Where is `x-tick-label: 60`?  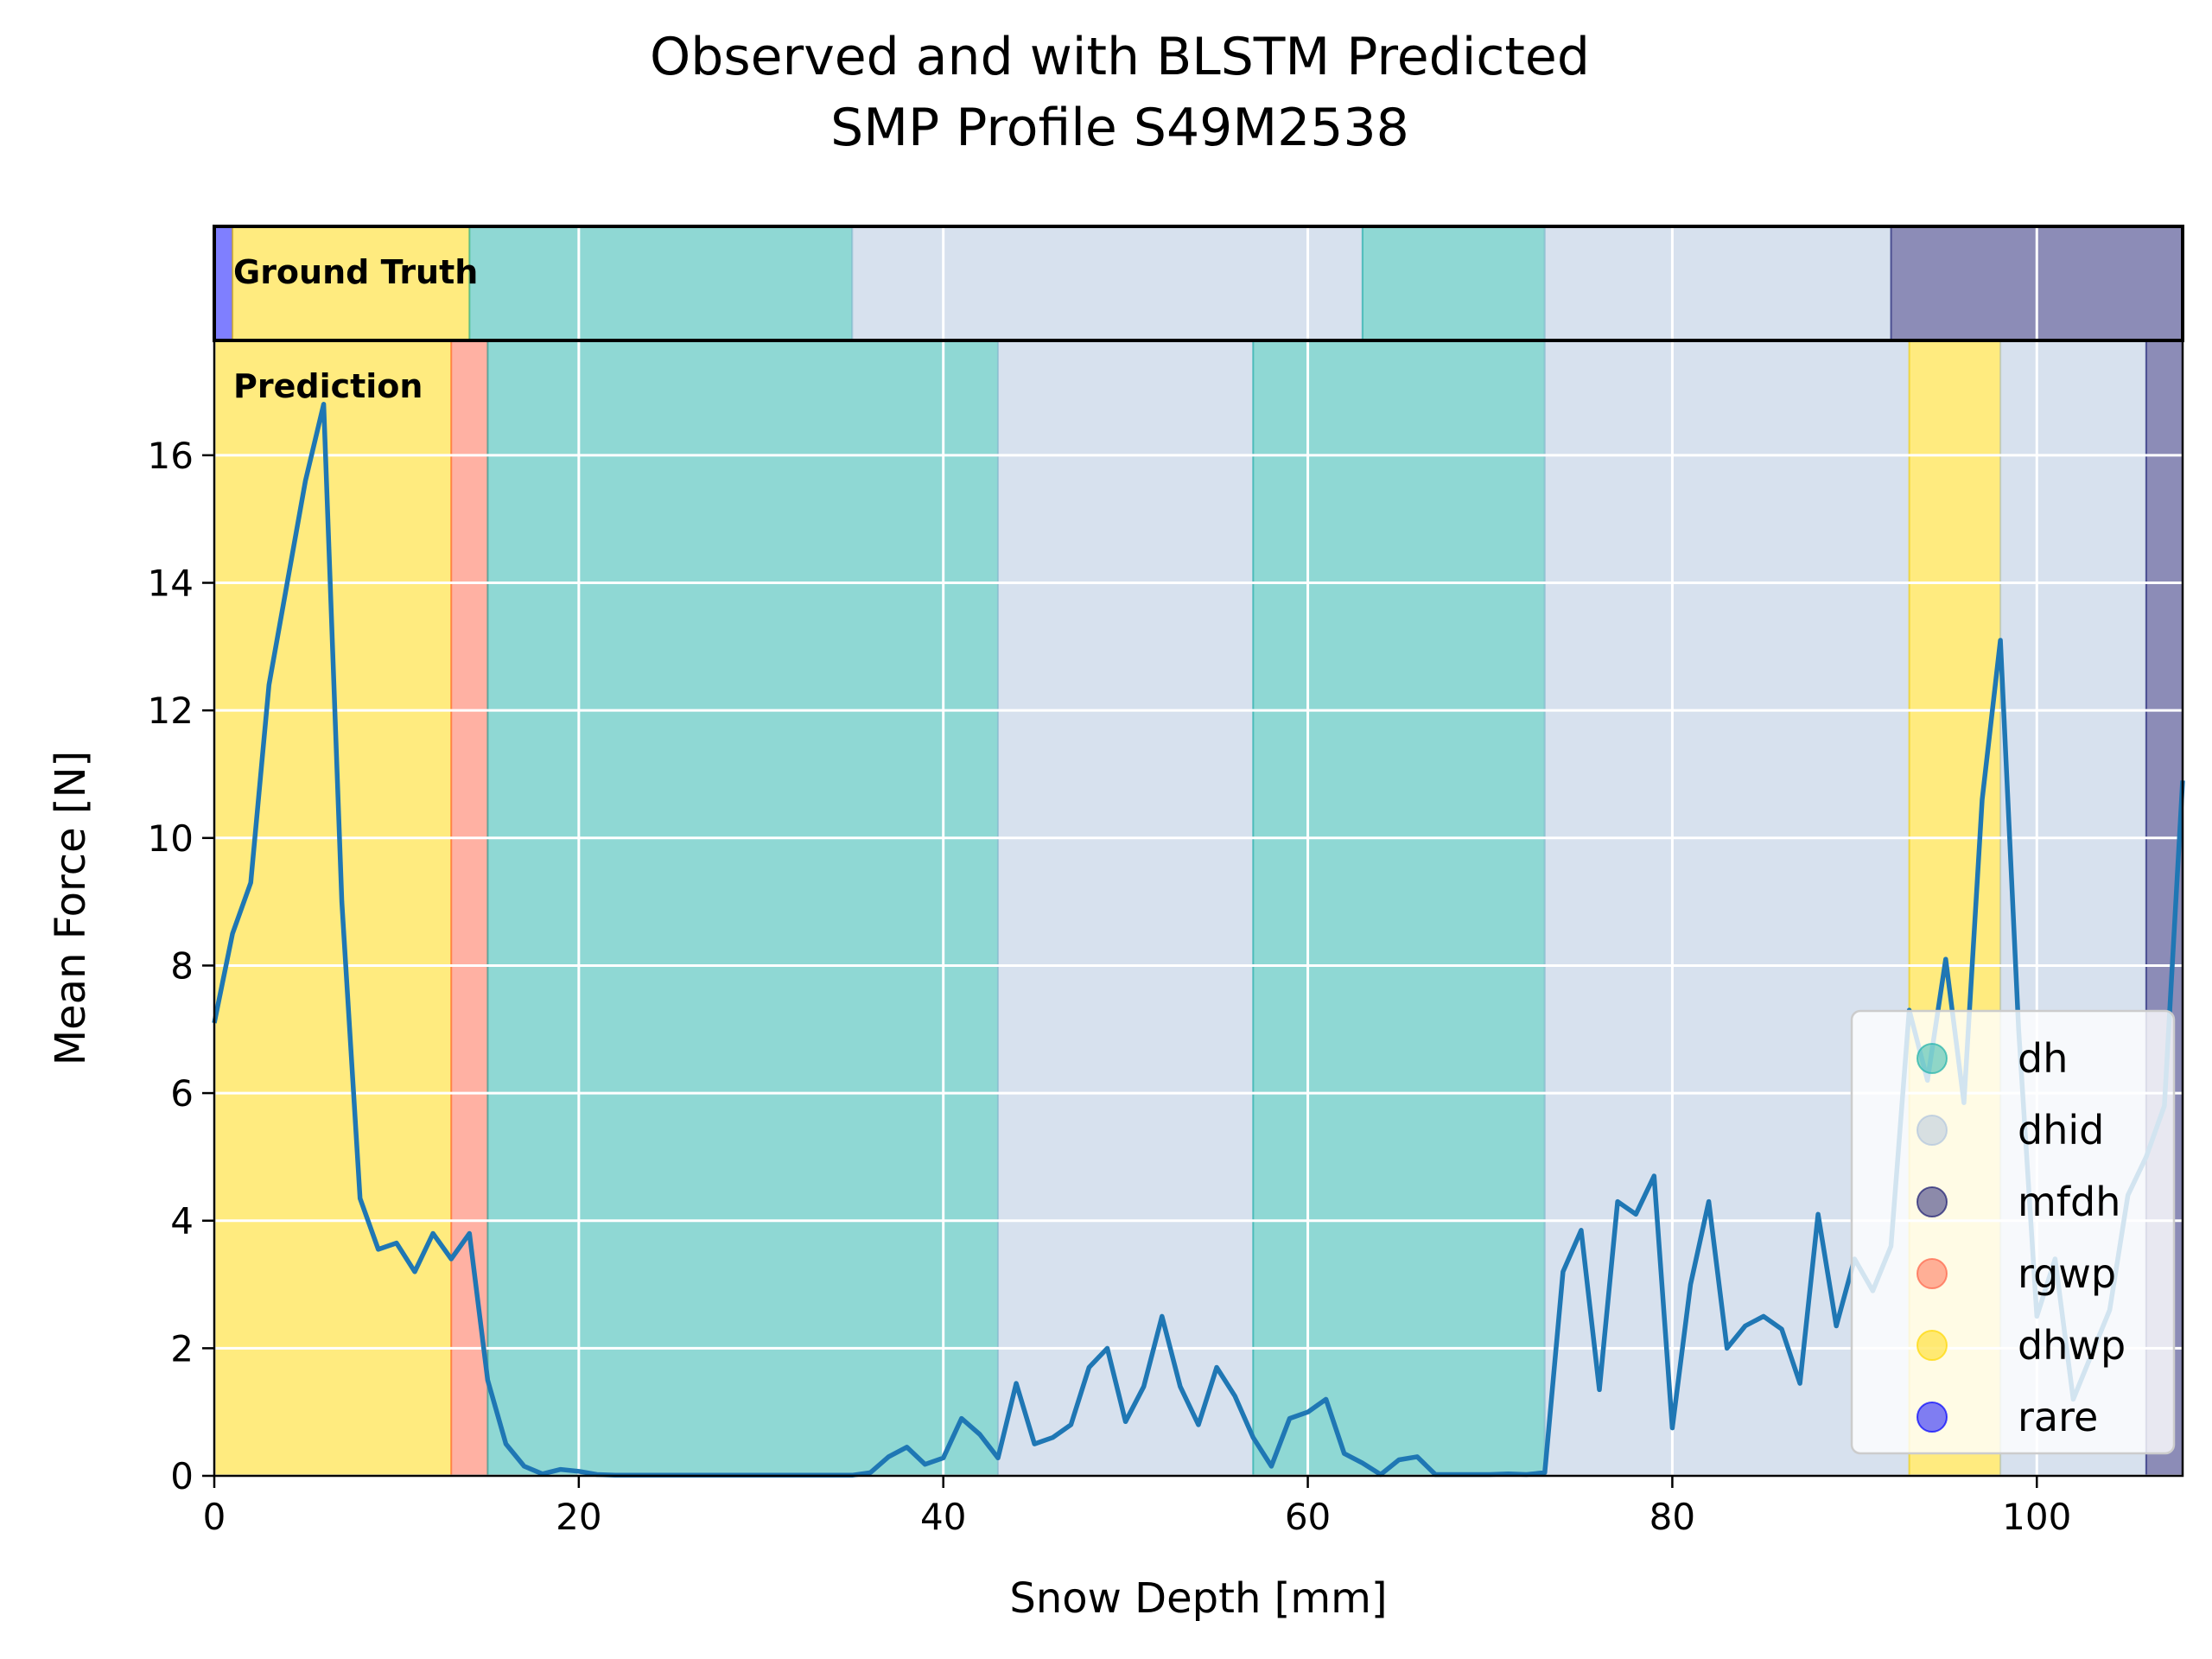
x-tick-label: 60 is located at coordinates (1308, 1517).